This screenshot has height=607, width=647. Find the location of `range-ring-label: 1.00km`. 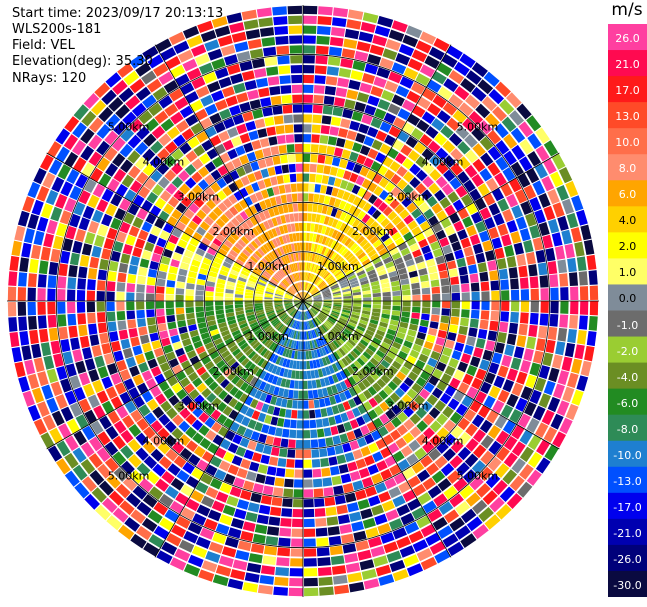

range-ring-label: 1.00km is located at coordinates (268, 266).